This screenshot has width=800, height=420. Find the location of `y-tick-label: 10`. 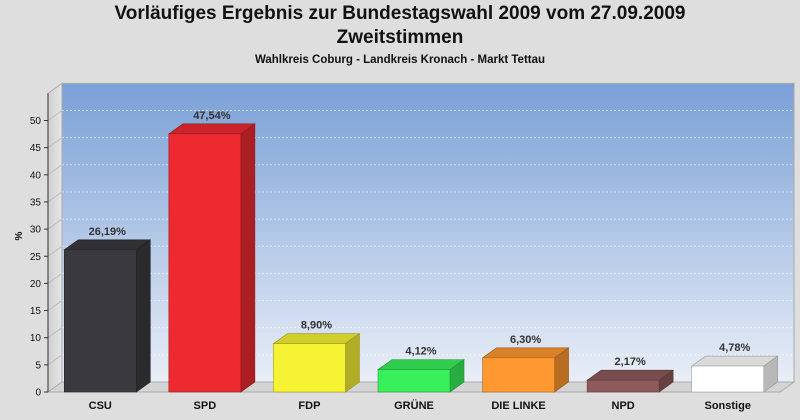

y-tick-label: 10 is located at coordinates (36, 338).